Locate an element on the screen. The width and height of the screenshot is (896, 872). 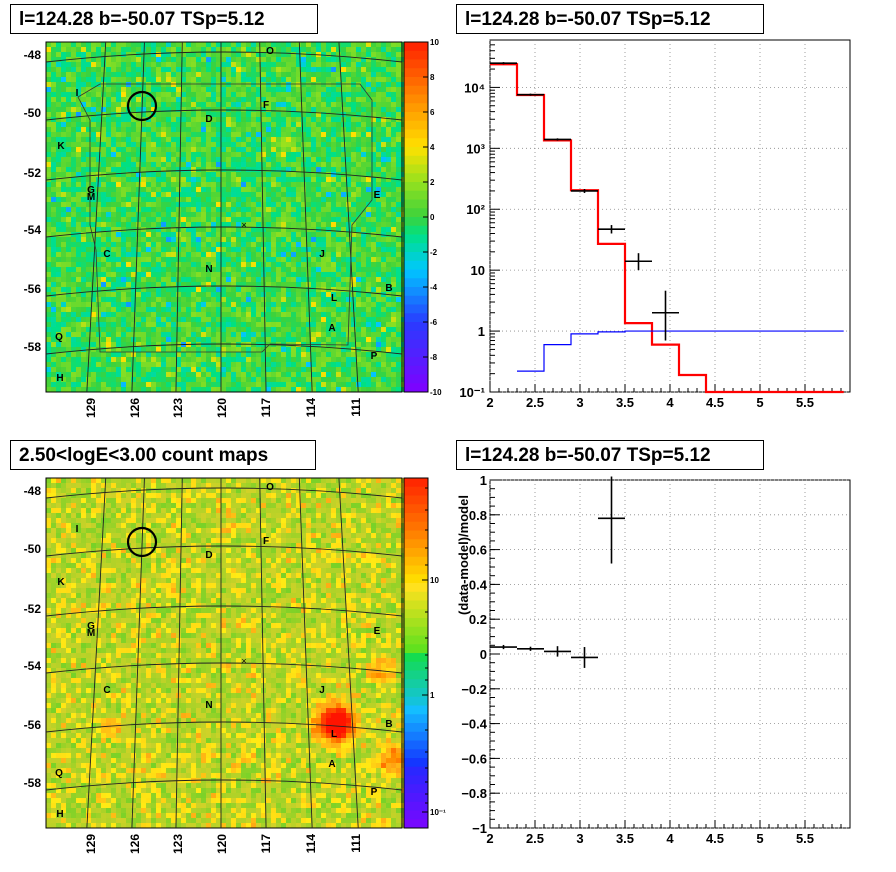
source-label-I: I is located at coordinates (77, 93).